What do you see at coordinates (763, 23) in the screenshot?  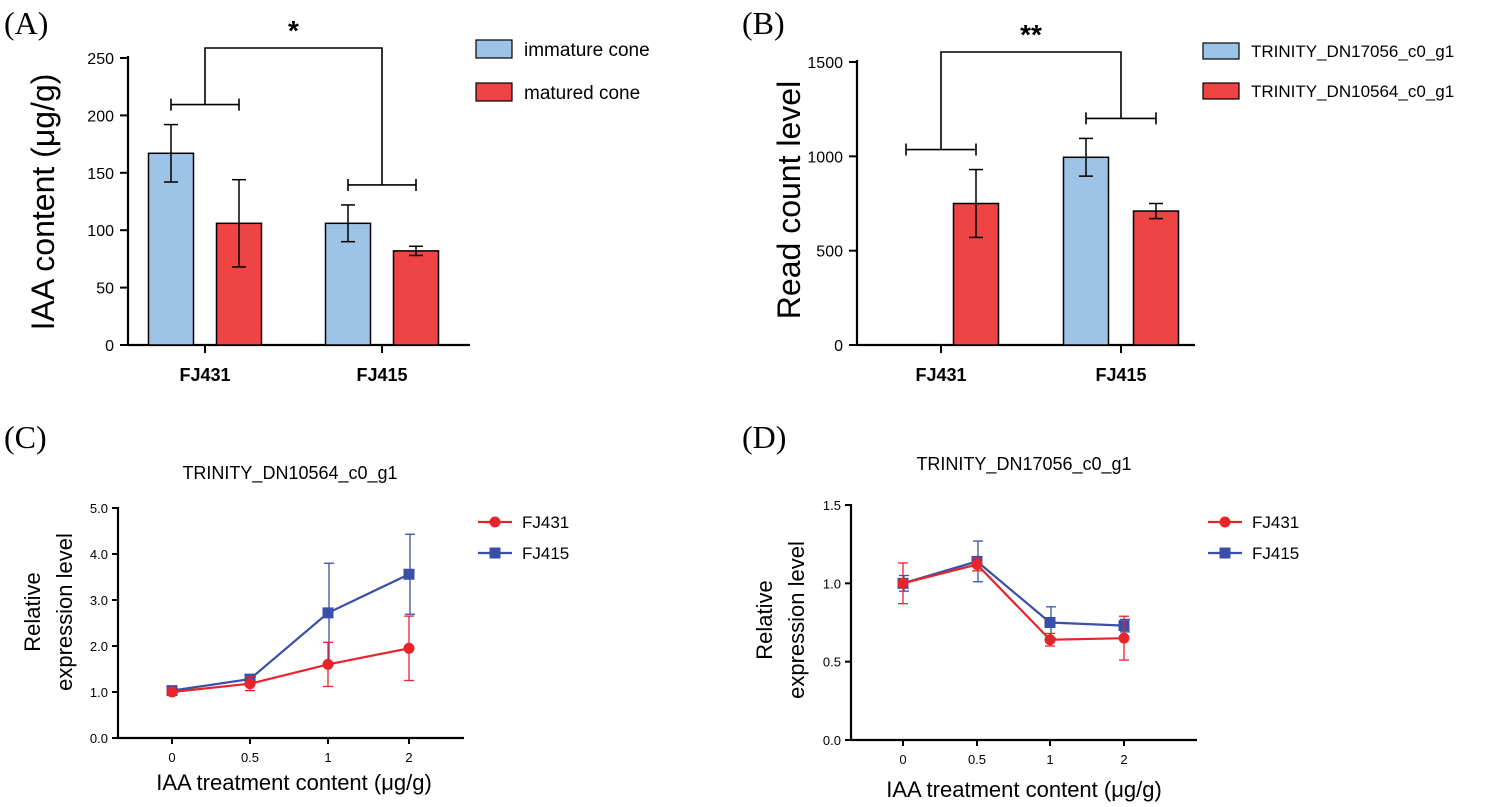 I see `panel-label-b: (B)` at bounding box center [763, 23].